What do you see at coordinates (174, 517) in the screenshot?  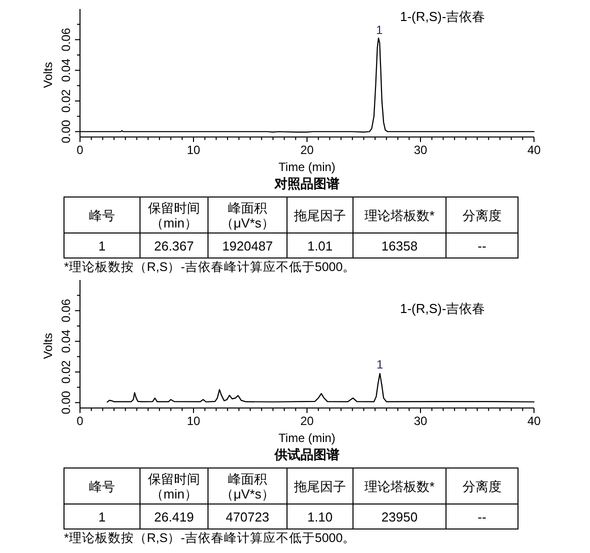 I see `text: 26.419` at bounding box center [174, 517].